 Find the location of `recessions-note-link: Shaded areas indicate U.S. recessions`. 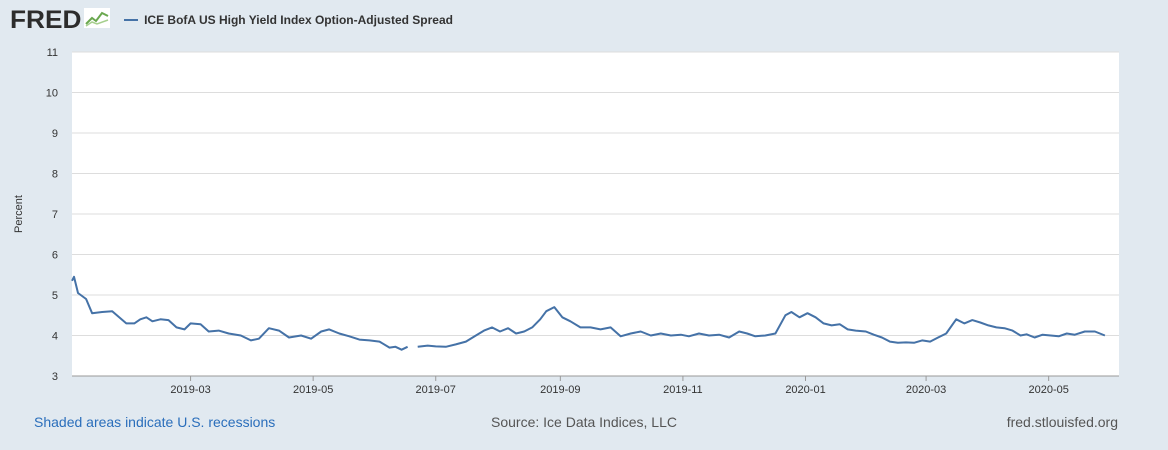

recessions-note-link: Shaded areas indicate U.S. recessions is located at coordinates (155, 422).